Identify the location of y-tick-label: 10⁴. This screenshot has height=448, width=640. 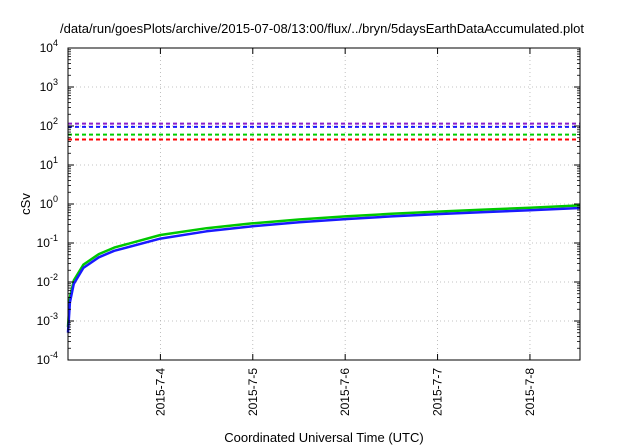
(49, 46).